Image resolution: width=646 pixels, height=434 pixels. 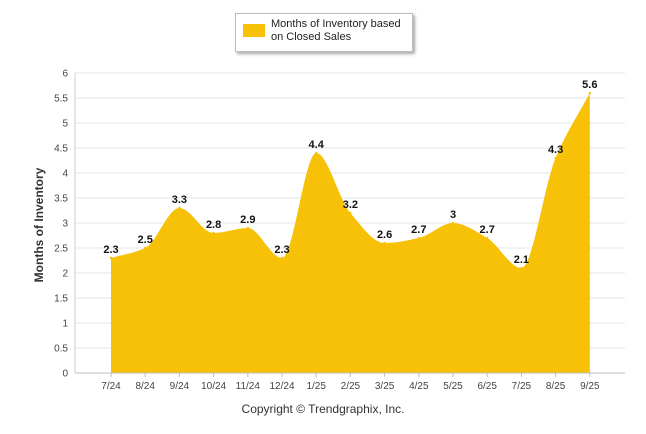 What do you see at coordinates (248, 386) in the screenshot?
I see `x-tick-label: 11/24` at bounding box center [248, 386].